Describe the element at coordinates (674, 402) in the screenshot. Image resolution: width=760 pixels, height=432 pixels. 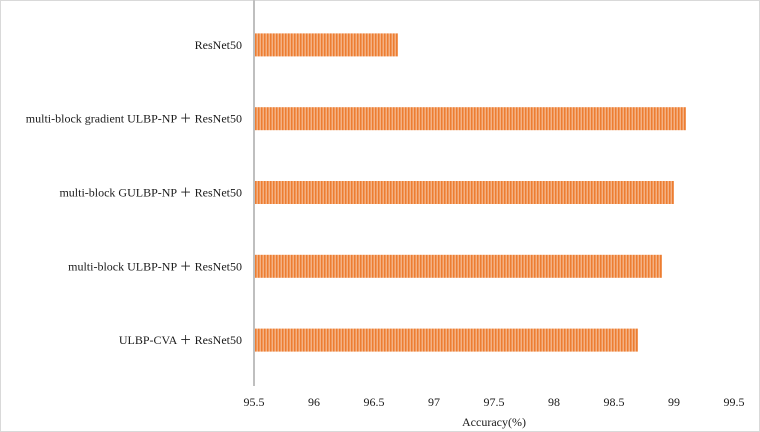
I see `x-tick-label-8: 99` at that location.